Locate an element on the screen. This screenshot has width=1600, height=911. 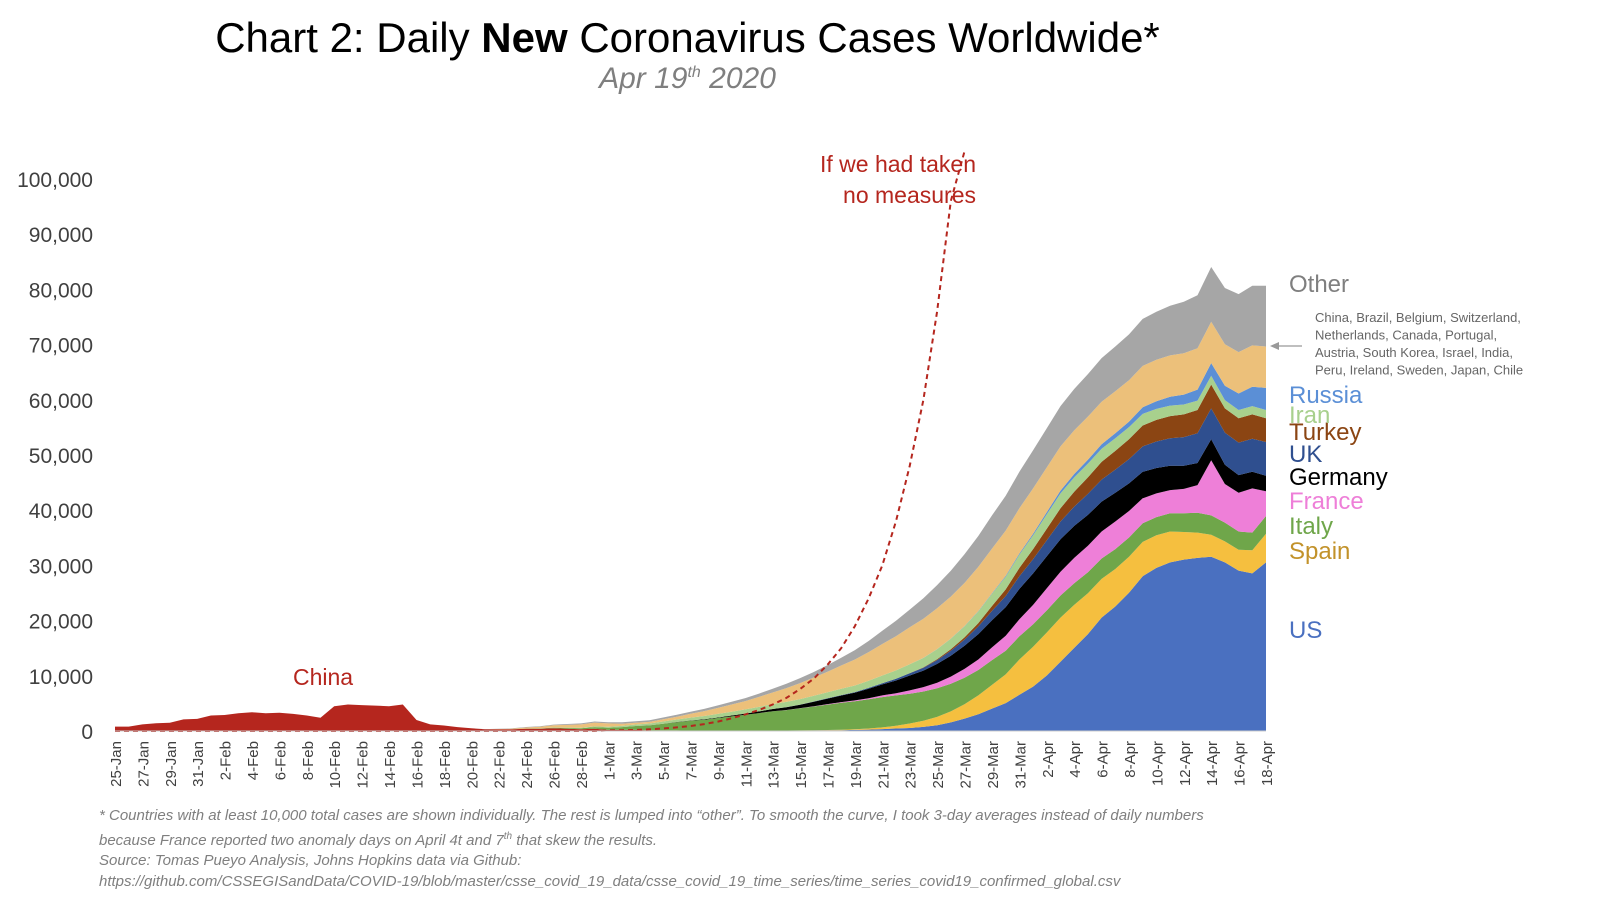
y-tick-label: 60,000 is located at coordinates (61, 401).